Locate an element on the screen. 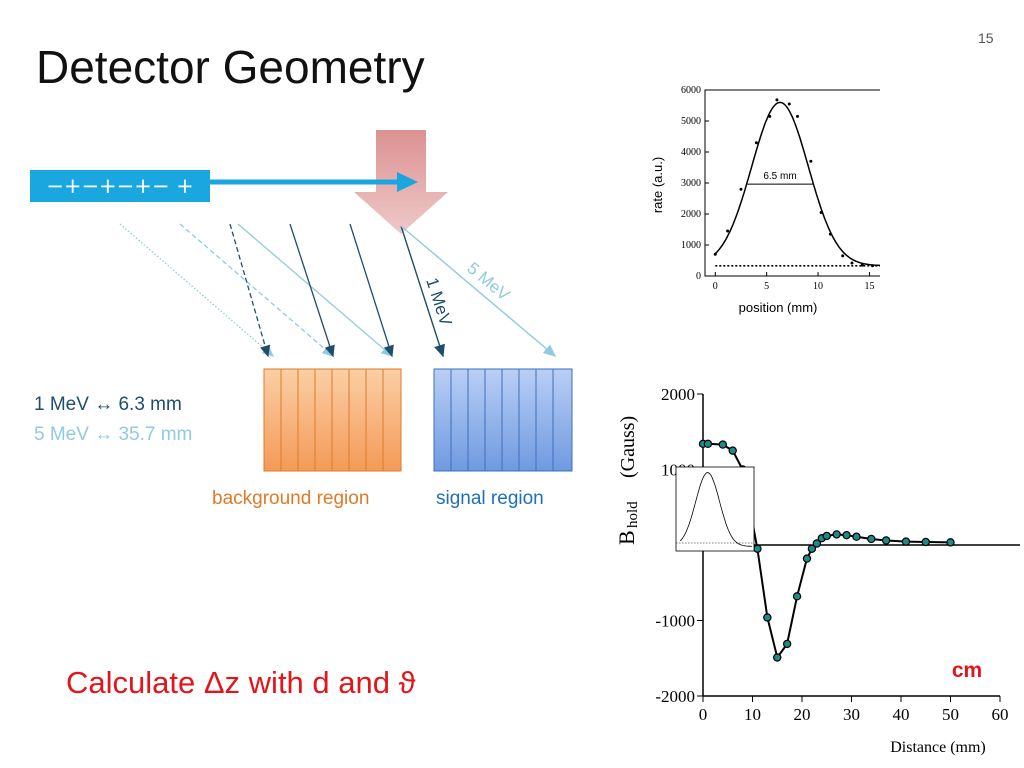 This screenshot has width=1024, height=768. chart1-xlabel: position (mm) is located at coordinates (778, 307).